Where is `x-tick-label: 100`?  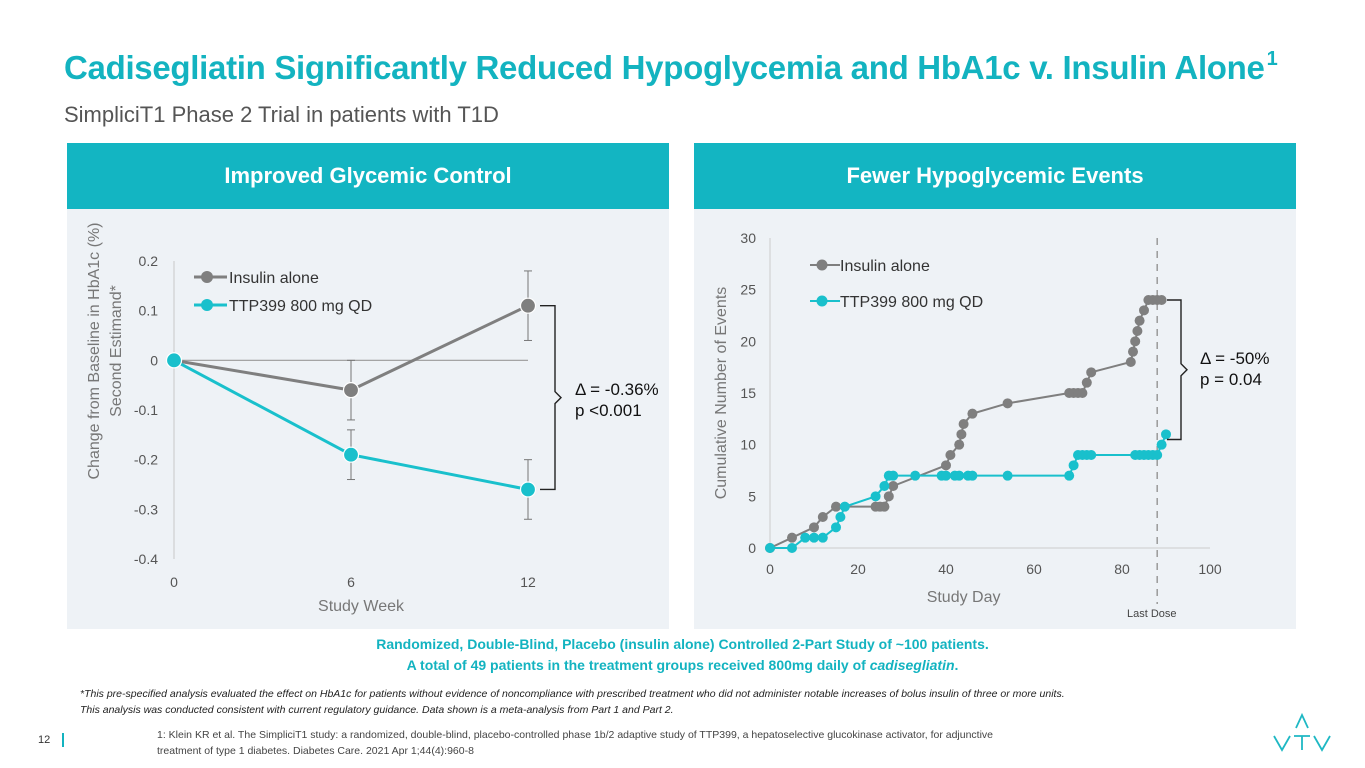
x-tick-label: 100 is located at coordinates (1210, 569).